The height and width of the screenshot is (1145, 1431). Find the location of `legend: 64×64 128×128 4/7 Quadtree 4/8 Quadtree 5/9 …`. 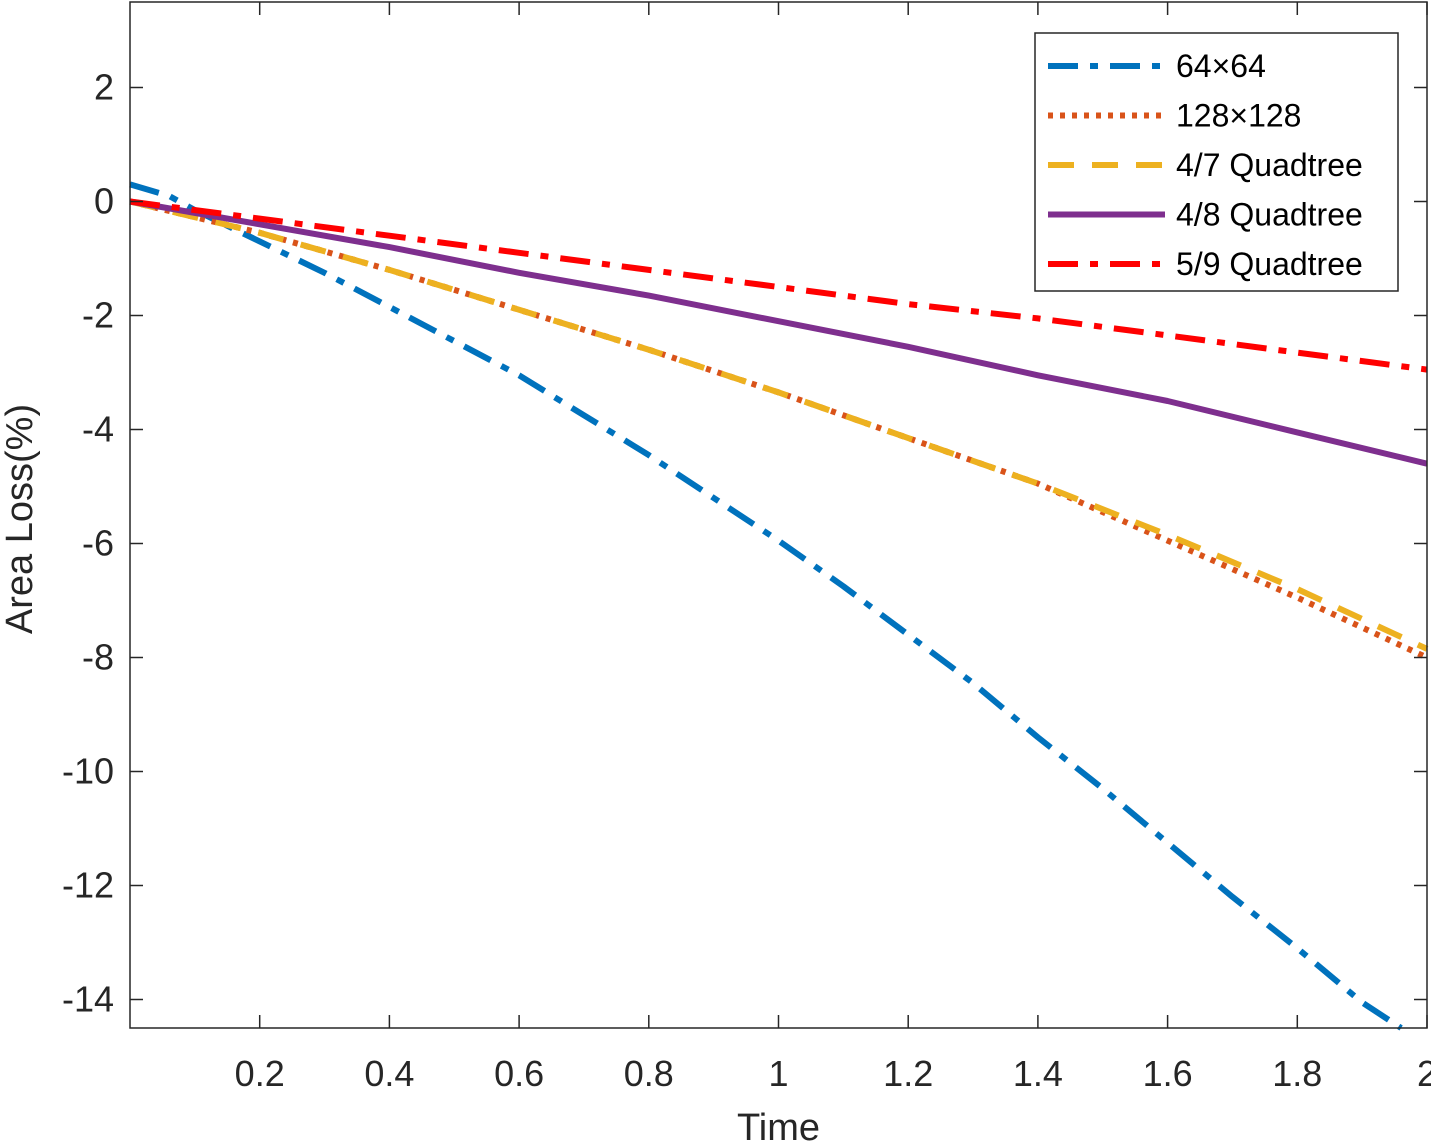

legend: 64×64 128×128 4/7 Quadtree 4/8 Quadtree 5/9 … is located at coordinates (1216, 162).